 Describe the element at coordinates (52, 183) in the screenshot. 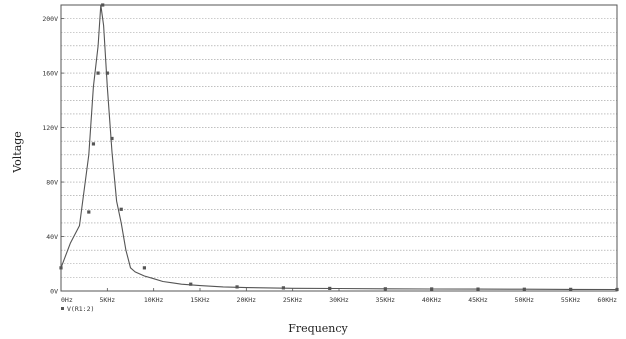

I see `y-tick-label: 80V` at that location.